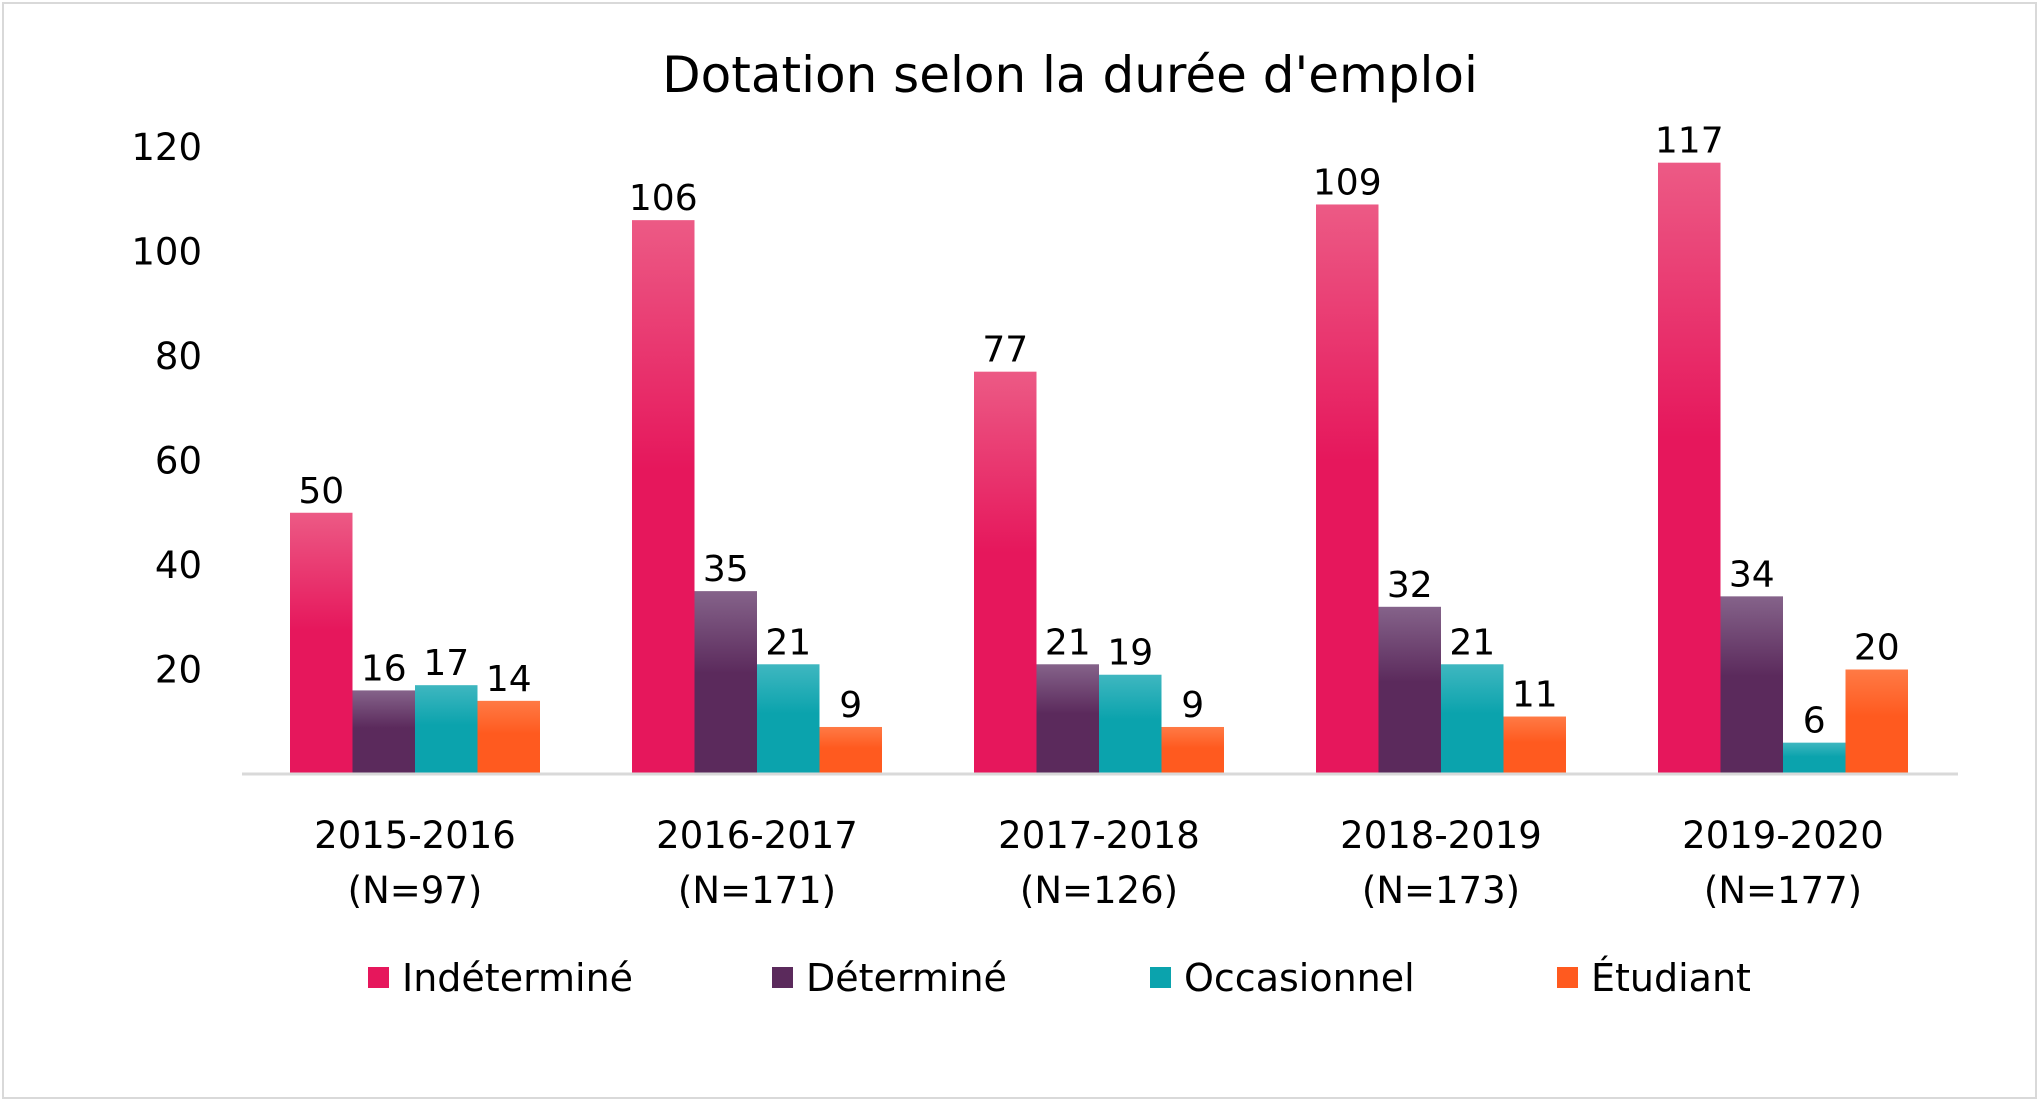 The height and width of the screenshot is (1103, 2041). I want to click on data-label: 77, so click(1005, 350).